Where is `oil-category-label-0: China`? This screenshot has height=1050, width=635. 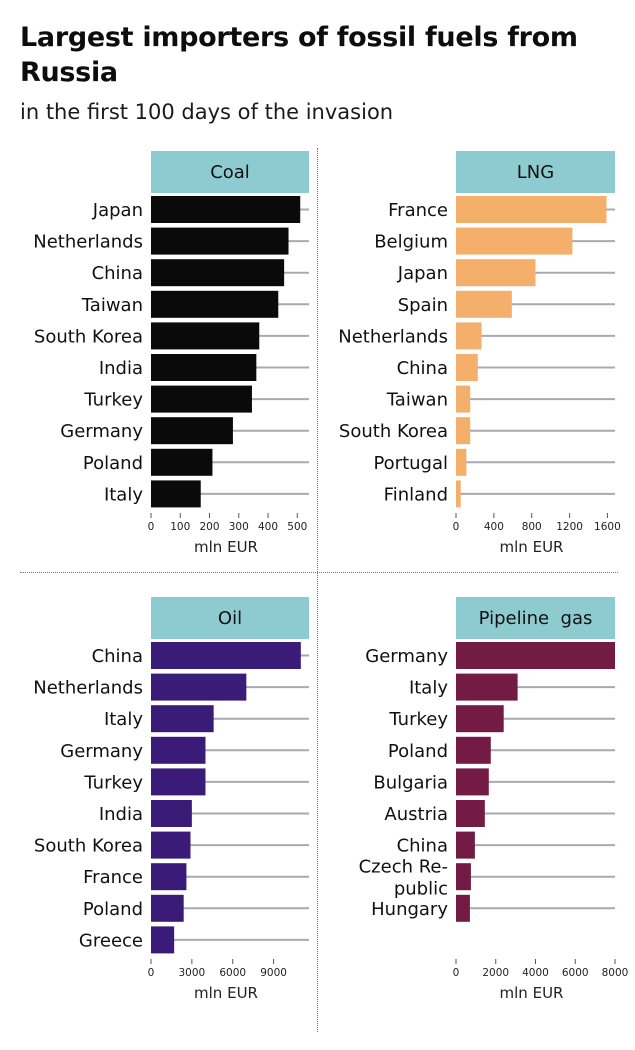
oil-category-label-0: China is located at coordinates (117, 656).